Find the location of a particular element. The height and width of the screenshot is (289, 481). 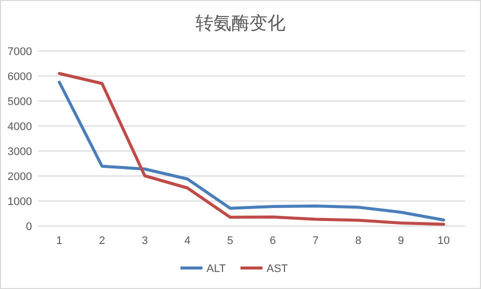

chart-title: 转氨酶变化 is located at coordinates (241, 23).